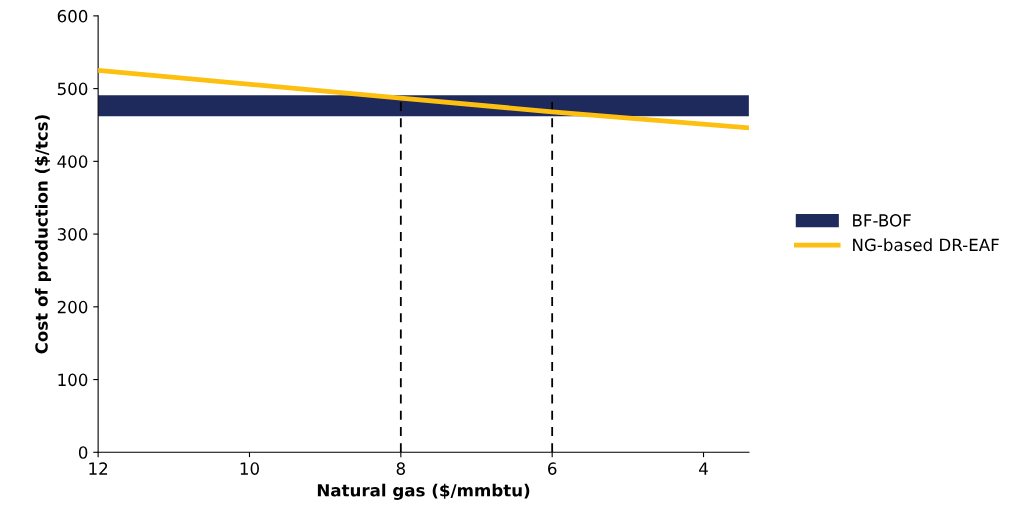 The image size is (1033, 529). What do you see at coordinates (72, 234) in the screenshot?
I see `y-tick-label: 300` at bounding box center [72, 234].